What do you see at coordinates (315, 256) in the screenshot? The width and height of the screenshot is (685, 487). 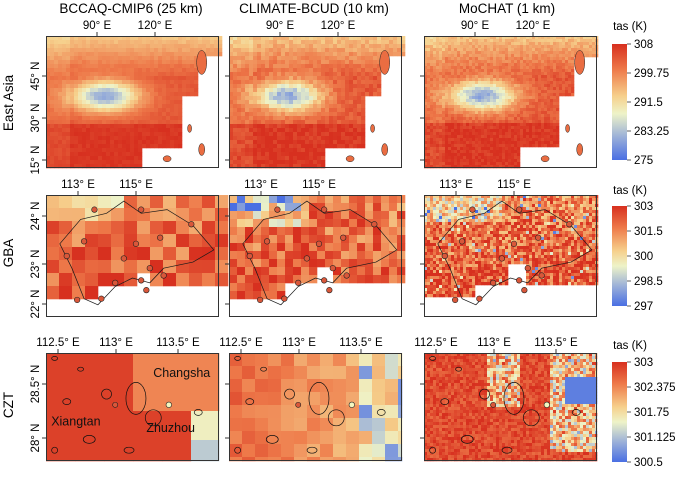 I see `panel-frame` at bounding box center [315, 256].